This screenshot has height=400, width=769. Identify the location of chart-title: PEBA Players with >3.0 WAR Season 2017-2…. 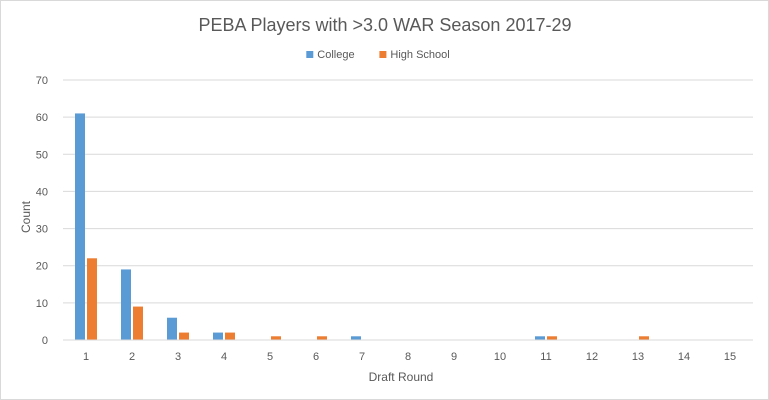
(384, 25).